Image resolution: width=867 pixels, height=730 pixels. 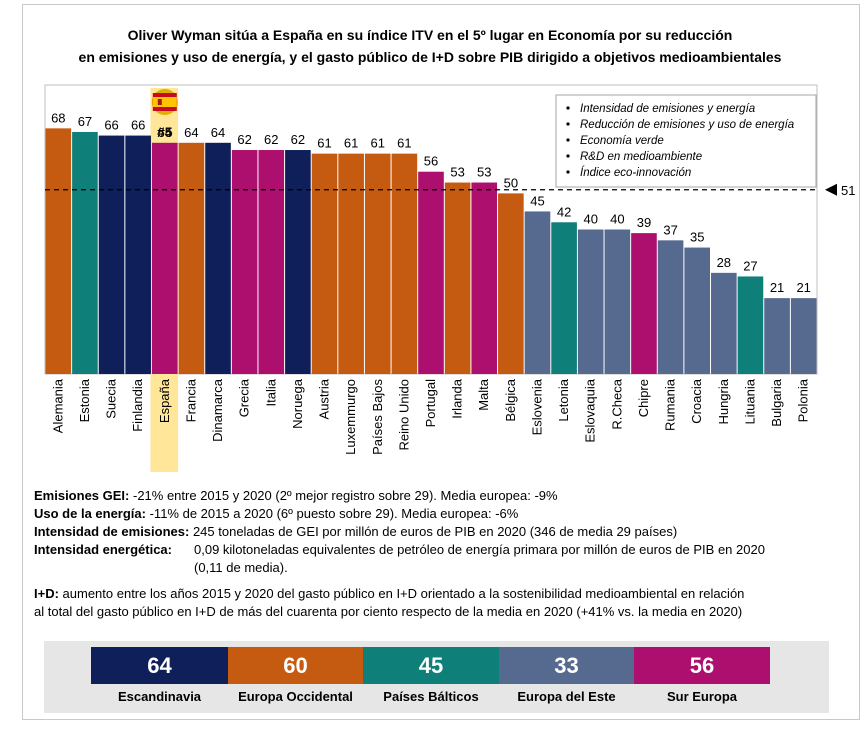 I want to click on note-intensidad-energetica-label: Intensidad energética:, so click(x=103, y=549).